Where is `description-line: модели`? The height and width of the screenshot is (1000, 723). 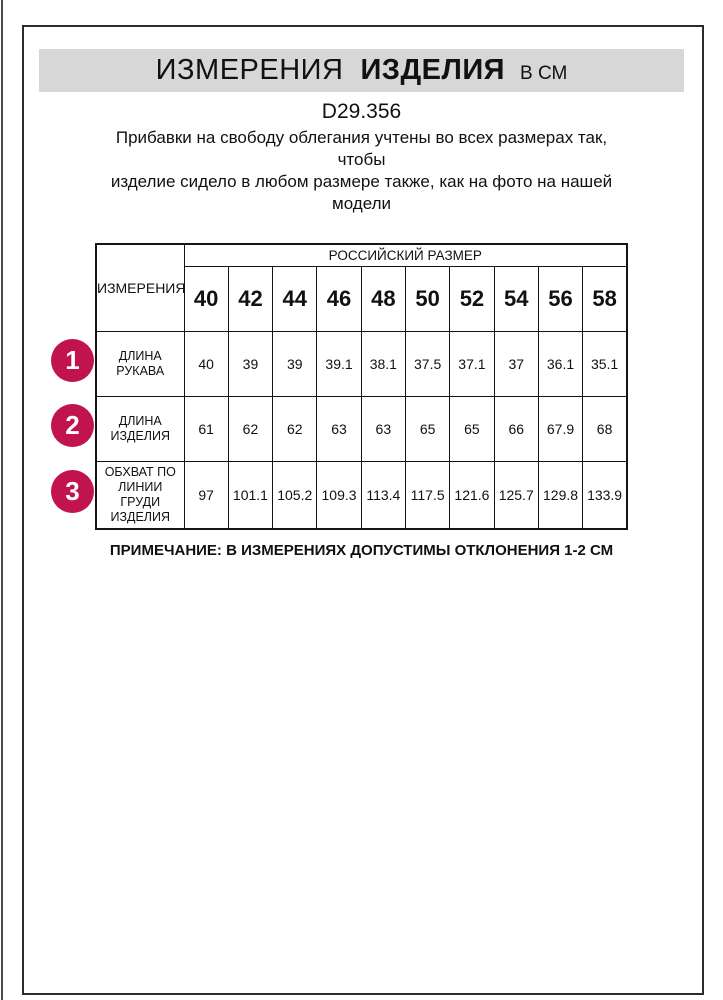
description-line: модели is located at coordinates (361, 203).